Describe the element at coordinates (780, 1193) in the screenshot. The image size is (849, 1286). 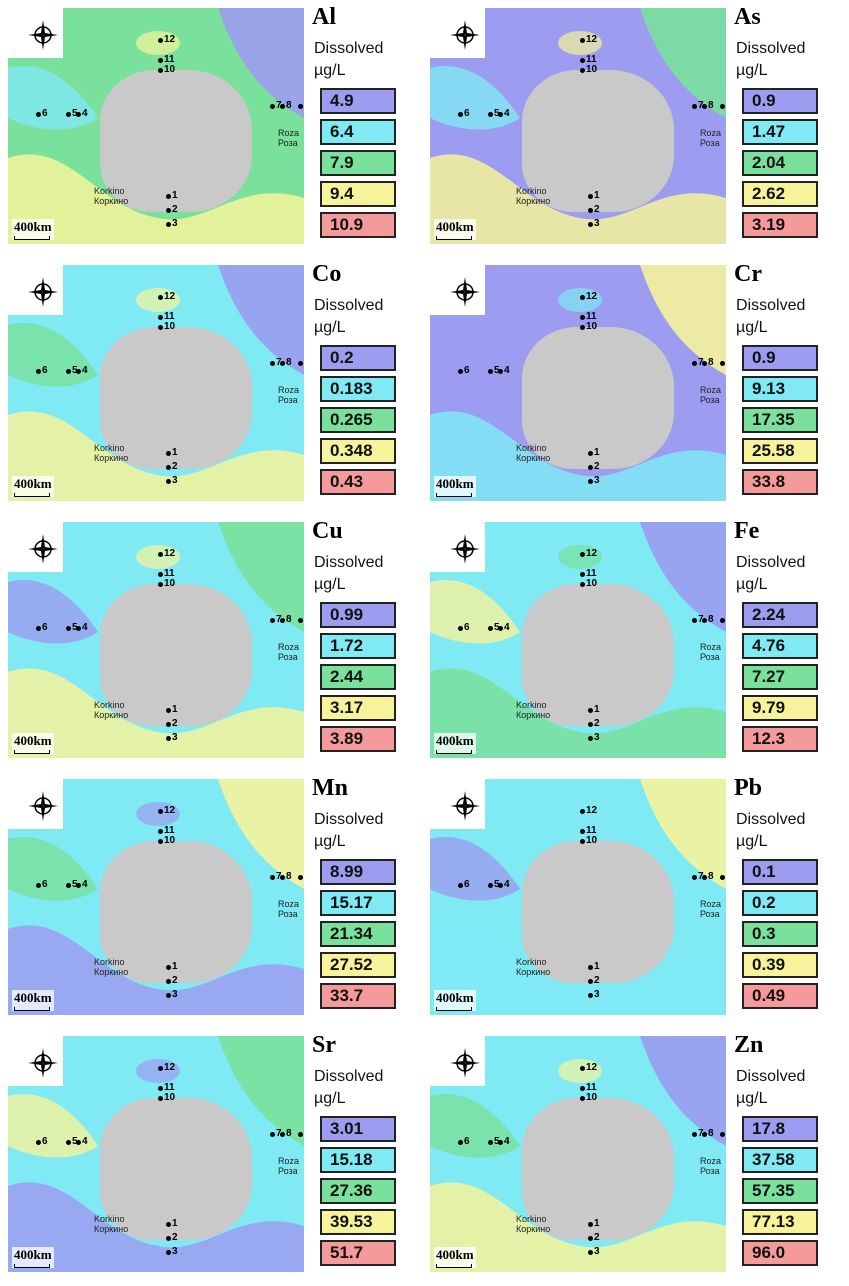
I see `color-legend: 17.8 37.58 57.35 77.13 96.0` at that location.